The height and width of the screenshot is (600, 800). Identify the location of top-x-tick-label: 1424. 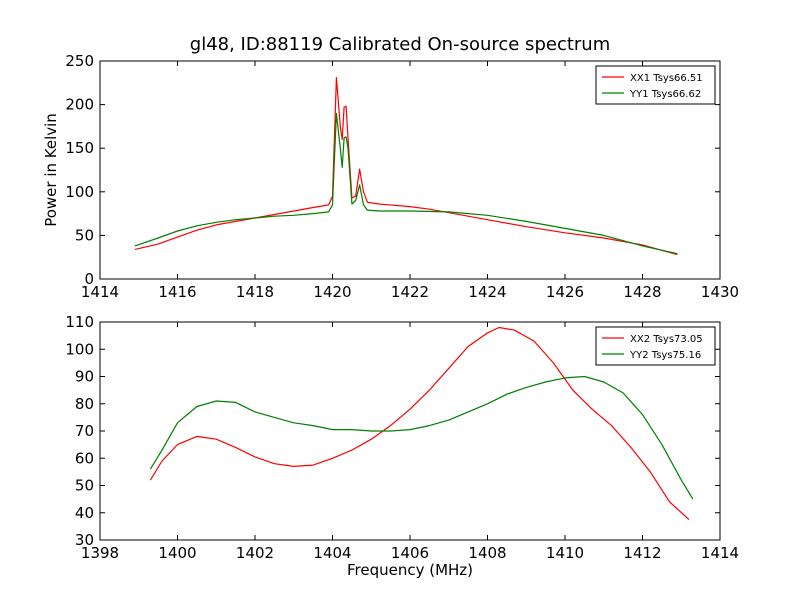
(487, 292).